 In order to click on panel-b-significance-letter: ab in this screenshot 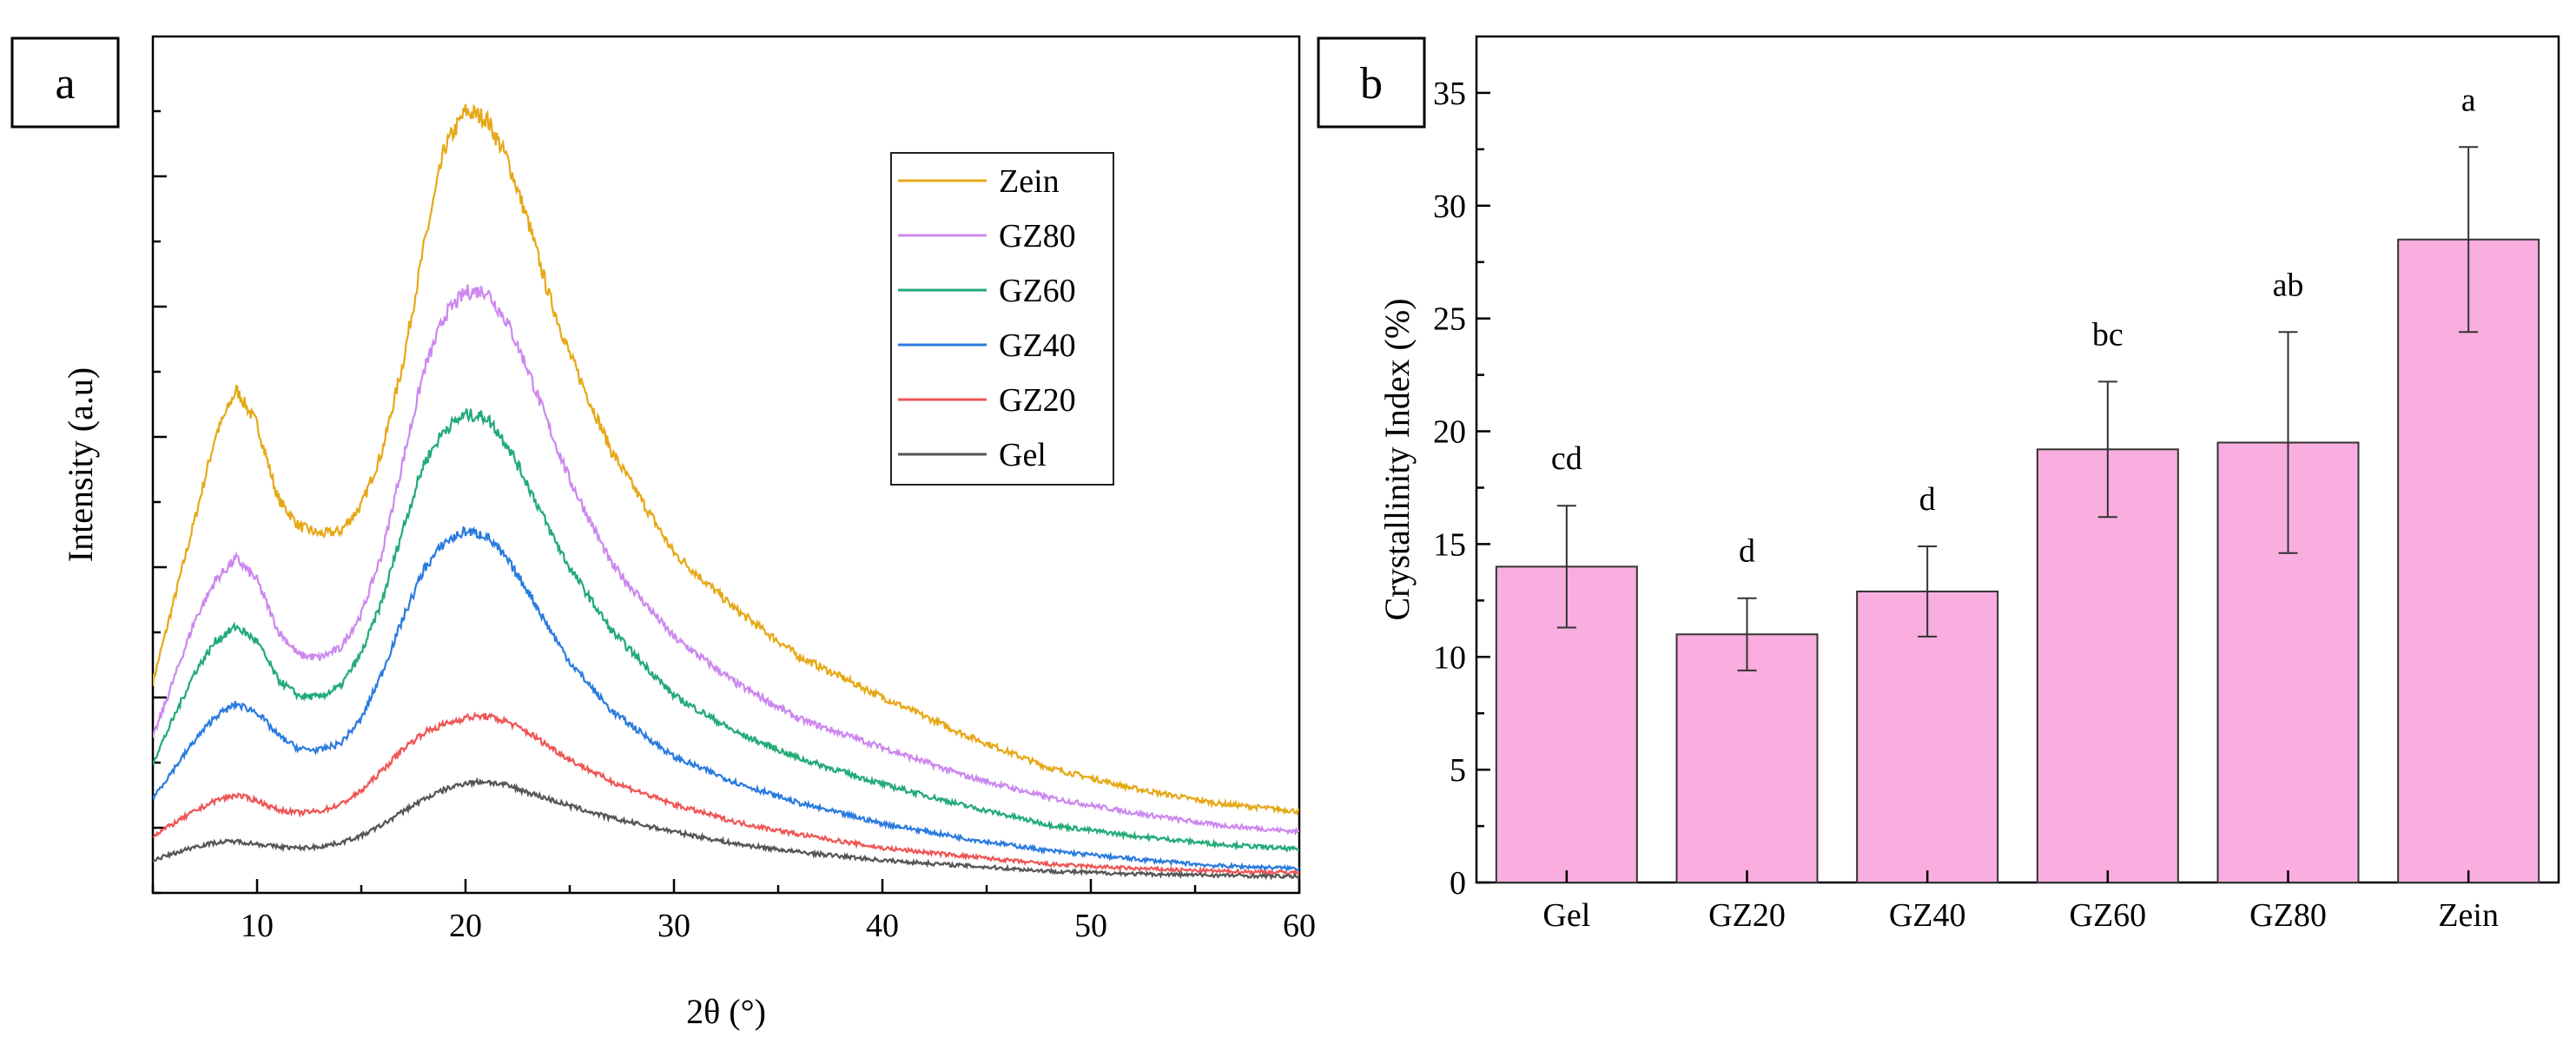, I will do `click(2288, 285)`.